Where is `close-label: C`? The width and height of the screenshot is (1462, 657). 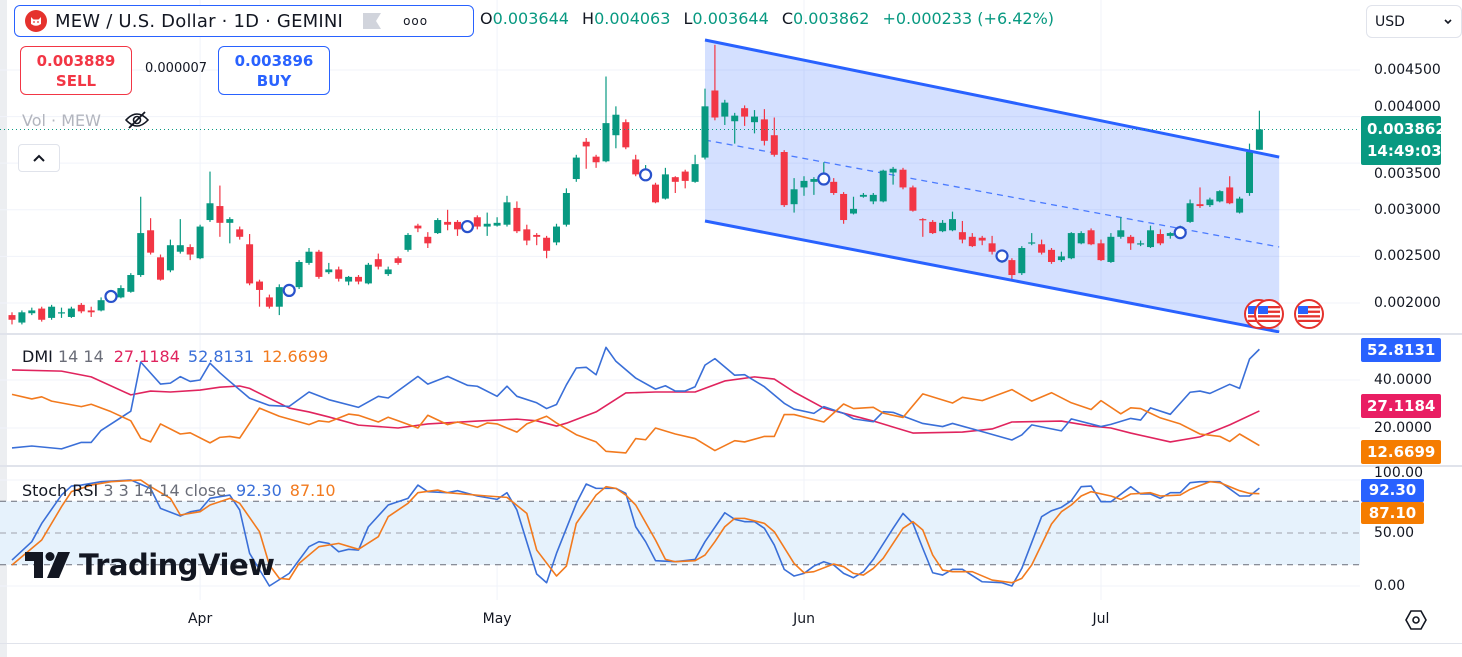
close-label: C is located at coordinates (787, 18).